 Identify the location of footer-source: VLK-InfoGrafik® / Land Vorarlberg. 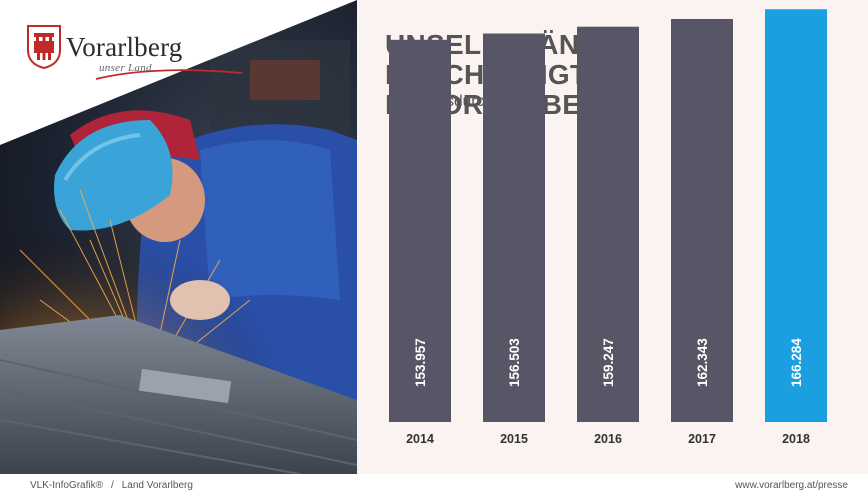
(111, 485).